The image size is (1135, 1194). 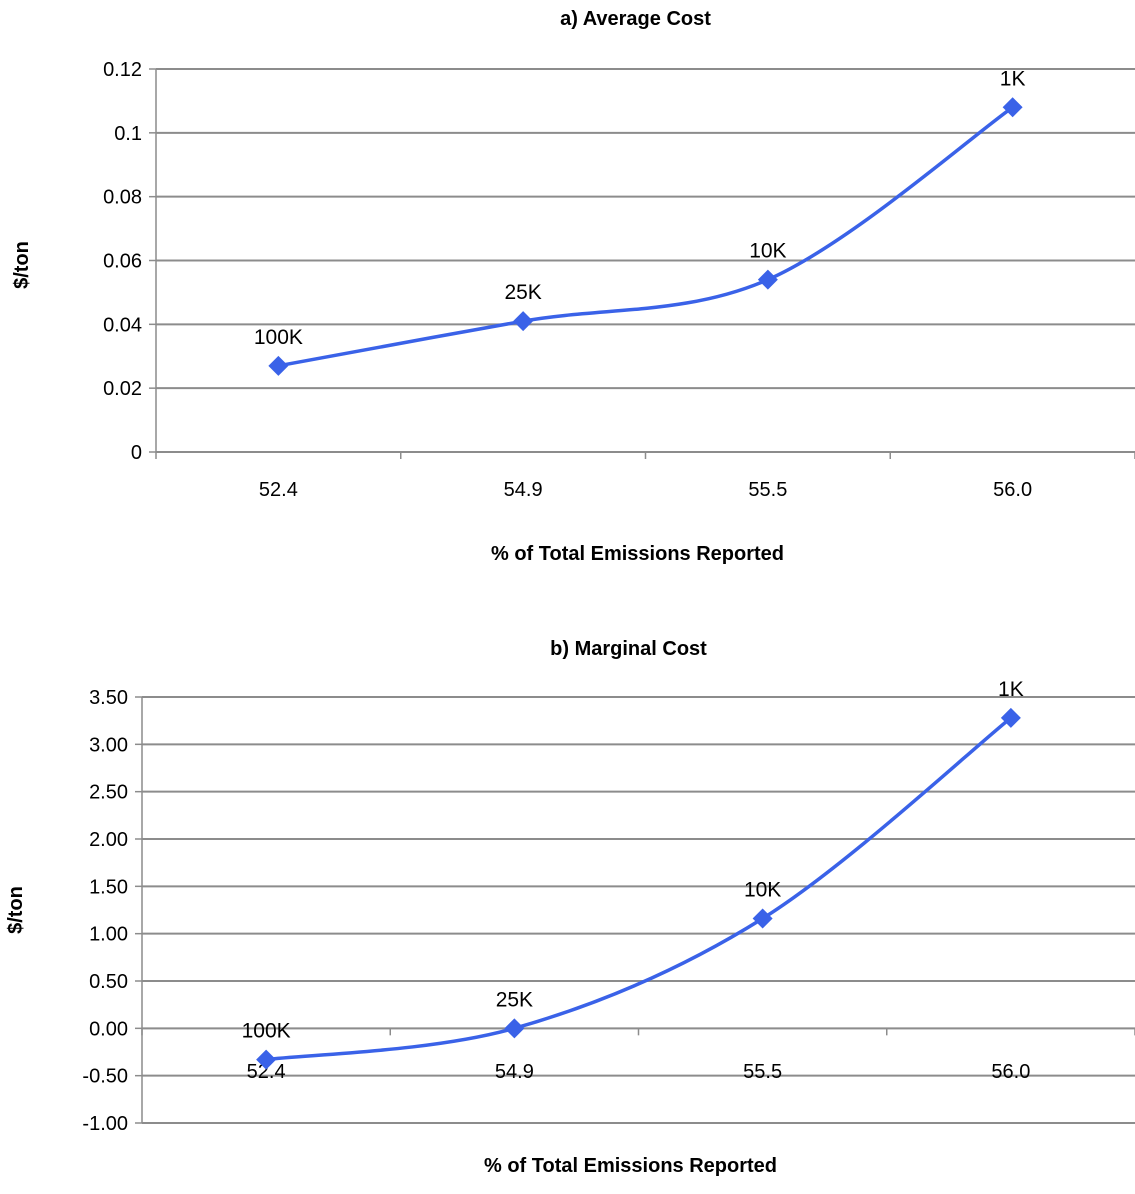 I want to click on chart-title: b) Marginal Cost, so click(x=628, y=649).